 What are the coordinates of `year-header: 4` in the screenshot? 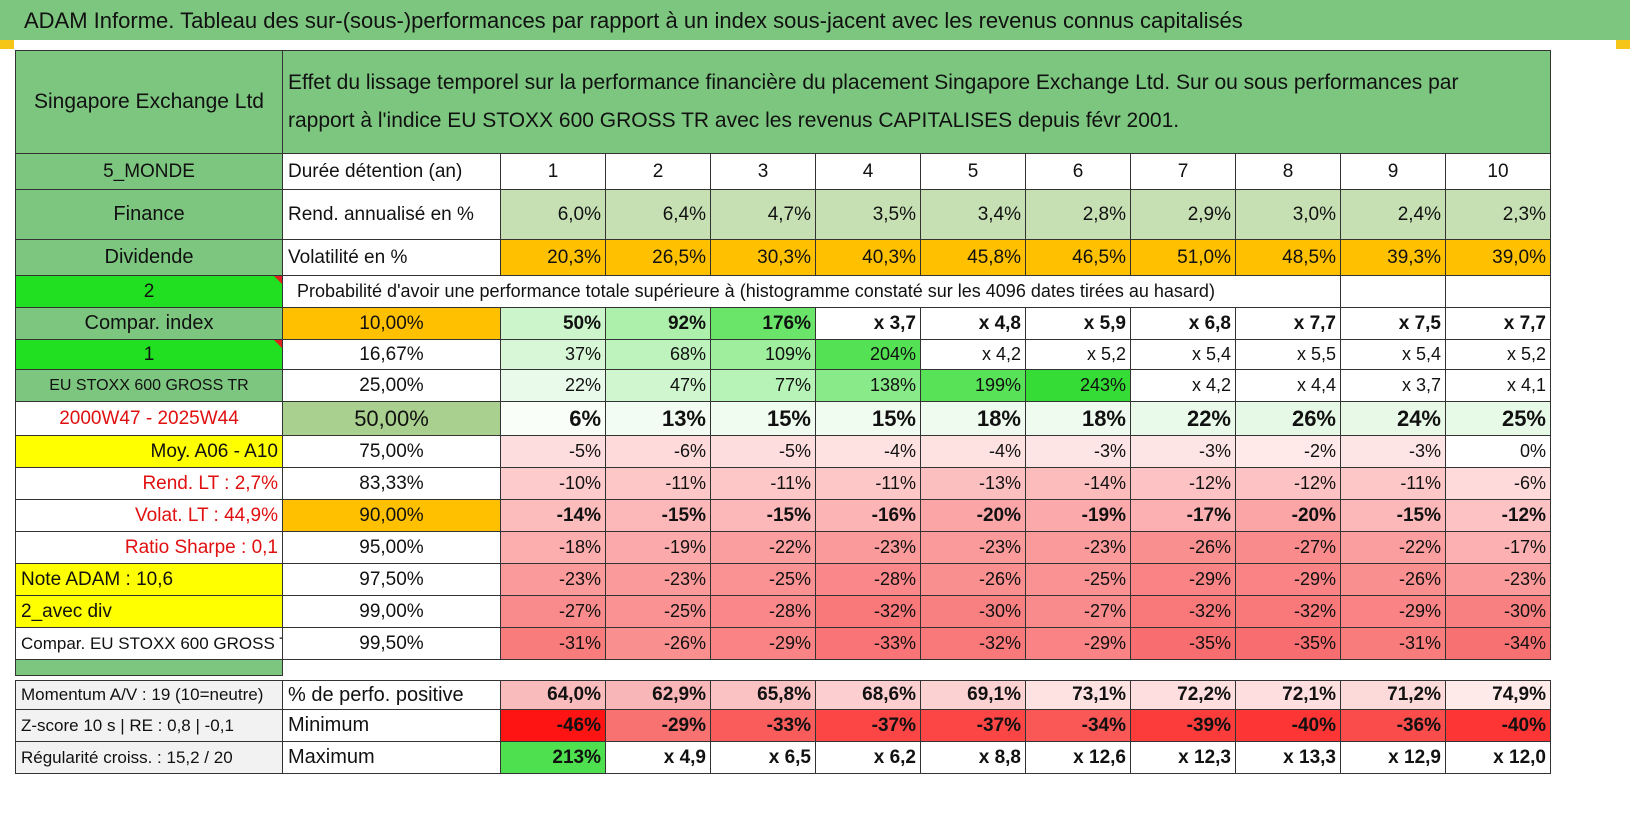 It's located at (868, 172).